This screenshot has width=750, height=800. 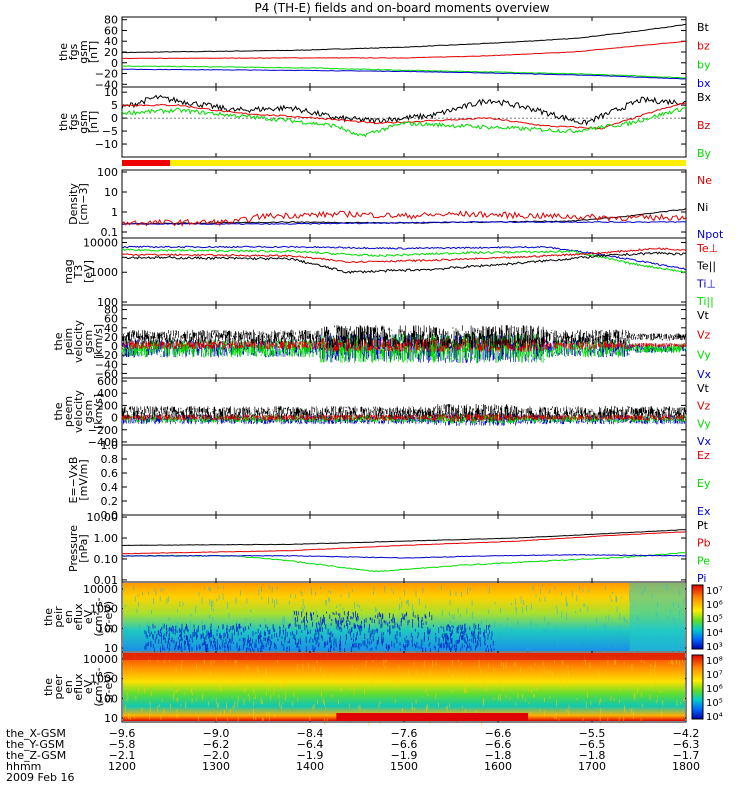 I want to click on panel-peim-velocity-ylabel: thepeimvelocitygsm[km/s], so click(x=78, y=341).